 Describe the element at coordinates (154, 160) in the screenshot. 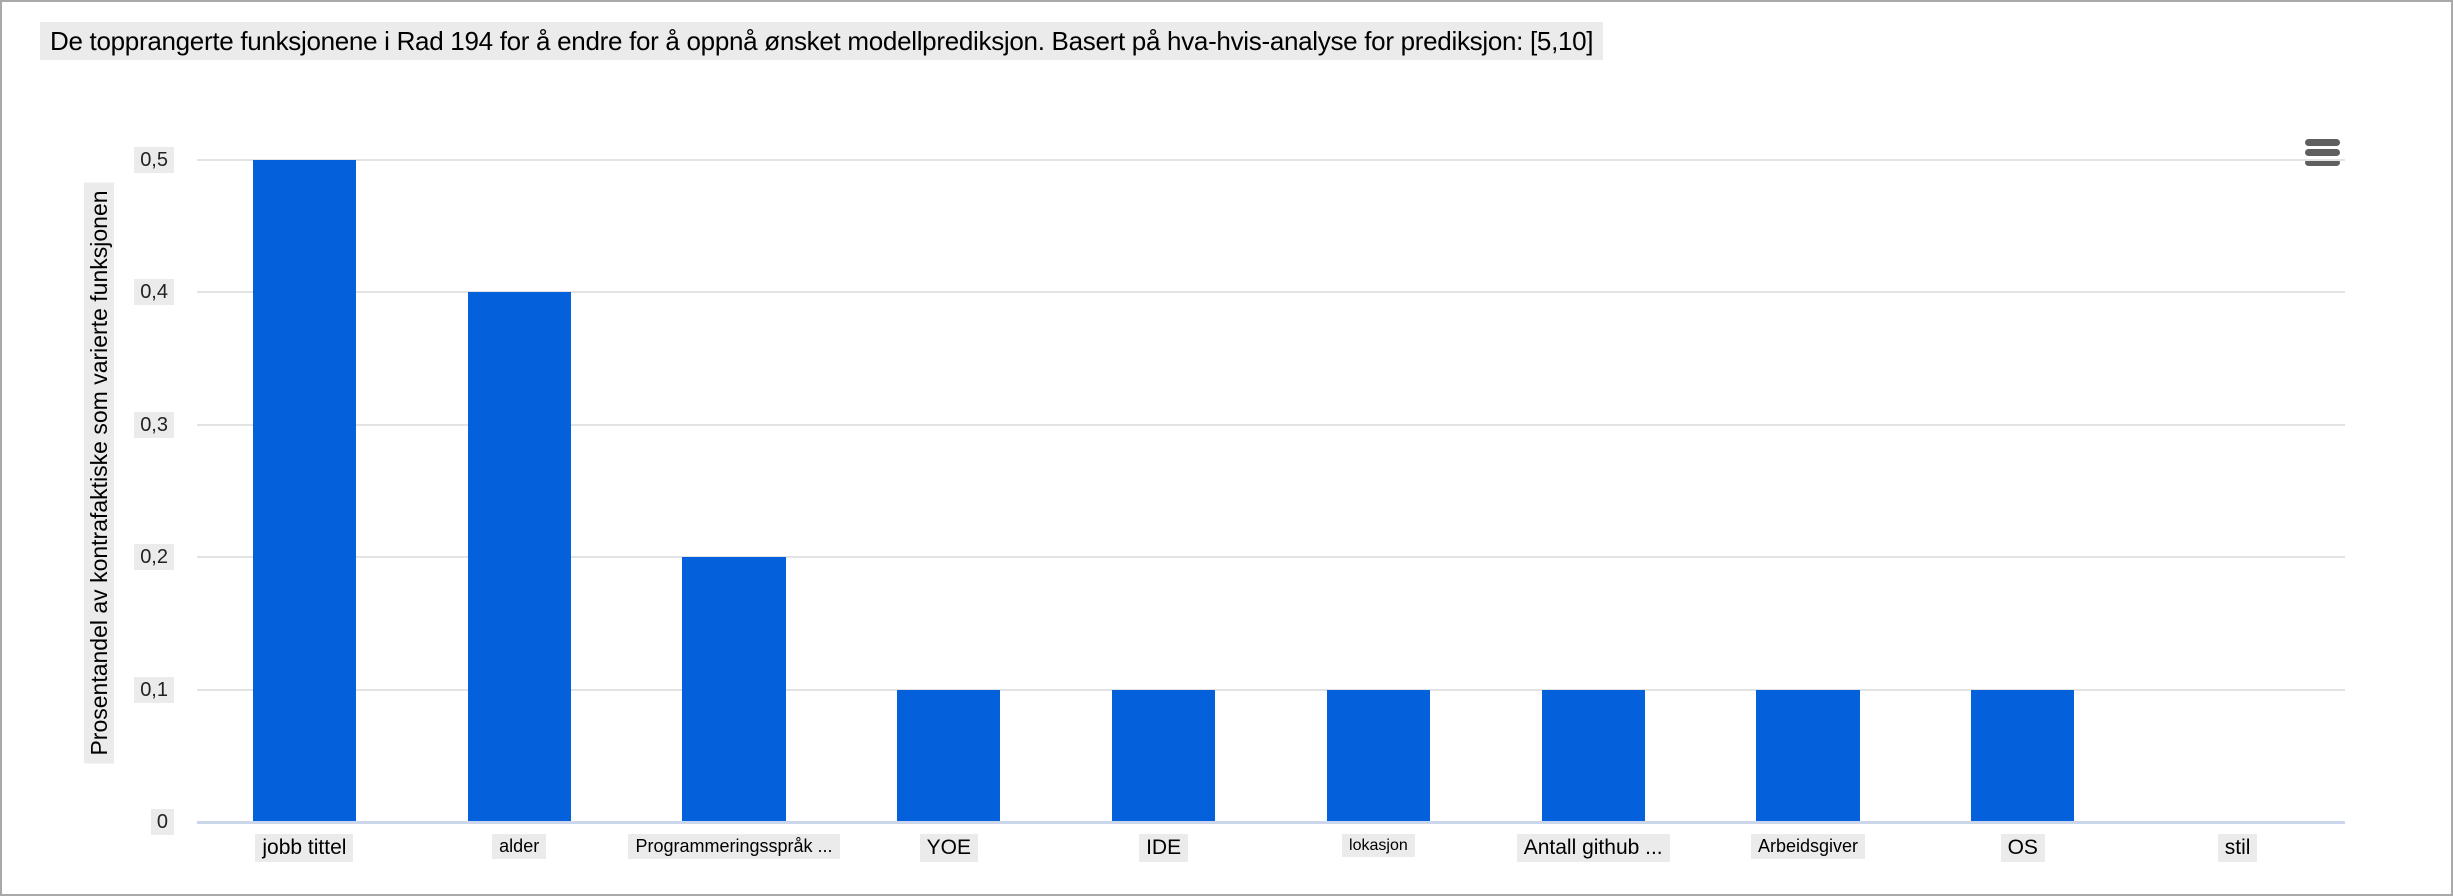

I see `y-tick-label: 0,5` at that location.